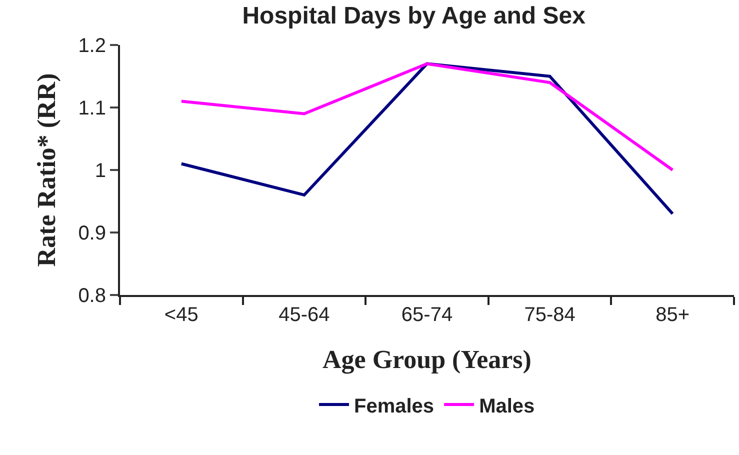 This screenshot has height=455, width=739. I want to click on chart-title: Hospital Days by Age and Sex, so click(414, 16).